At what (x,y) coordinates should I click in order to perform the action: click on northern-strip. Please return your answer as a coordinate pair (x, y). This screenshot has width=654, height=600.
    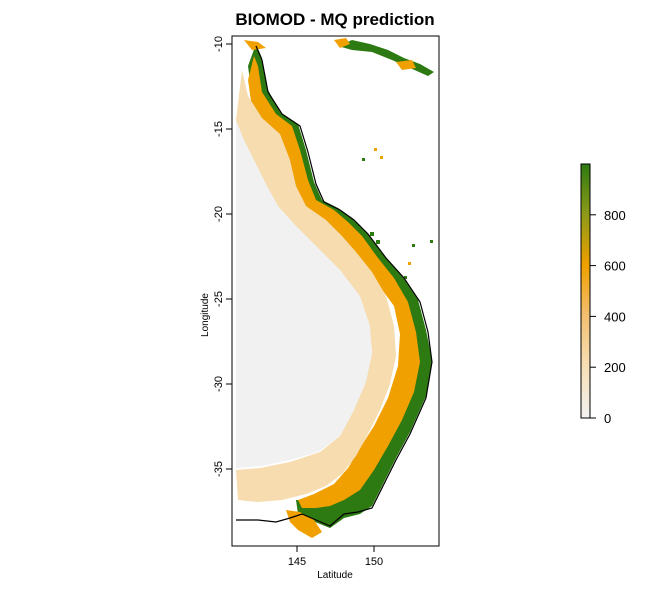
    Looking at the image, I should click on (386, 58).